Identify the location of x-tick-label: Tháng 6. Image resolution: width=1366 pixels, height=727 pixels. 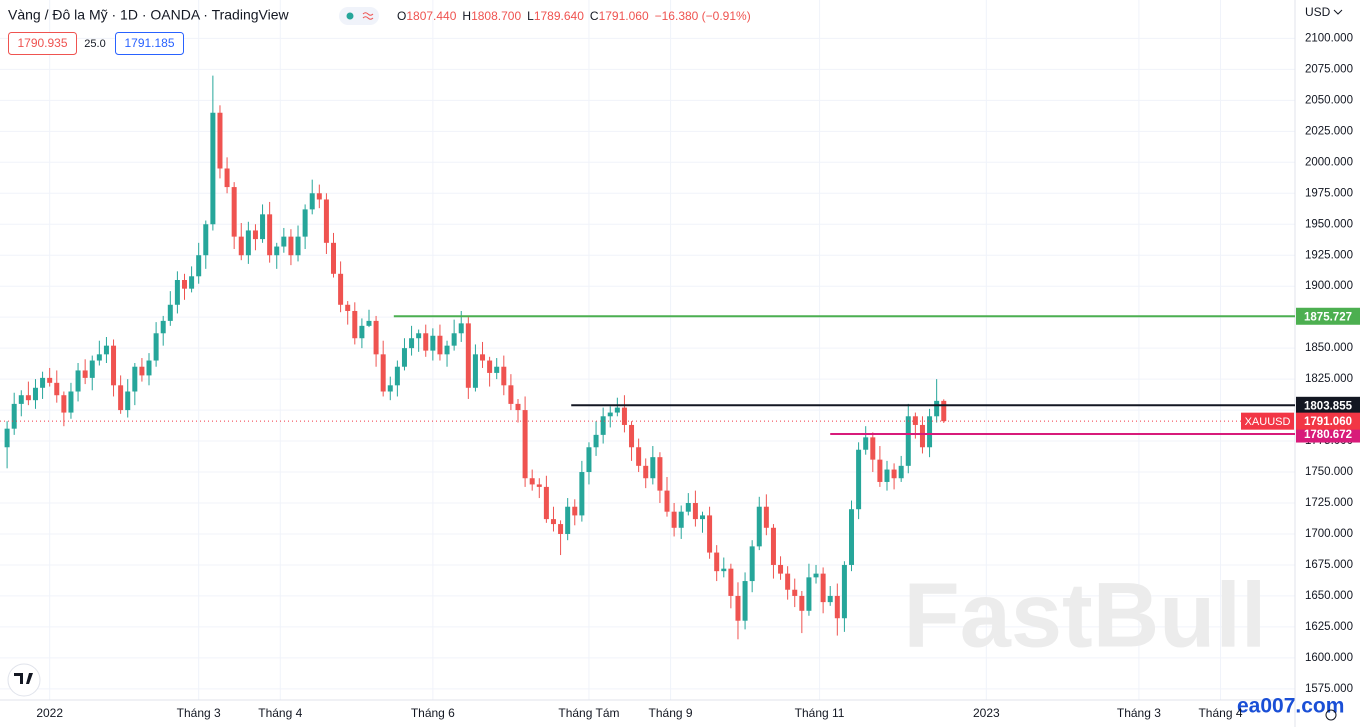
(433, 713).